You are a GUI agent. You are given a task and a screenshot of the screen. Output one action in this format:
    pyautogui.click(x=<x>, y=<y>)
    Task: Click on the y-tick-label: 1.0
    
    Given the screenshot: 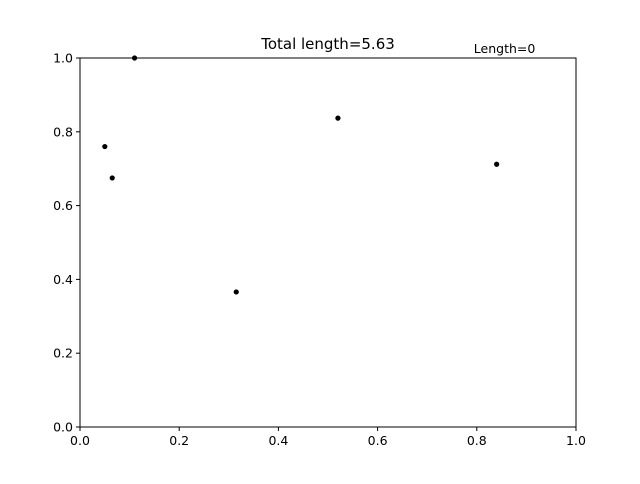 What is the action you would take?
    pyautogui.click(x=63, y=58)
    